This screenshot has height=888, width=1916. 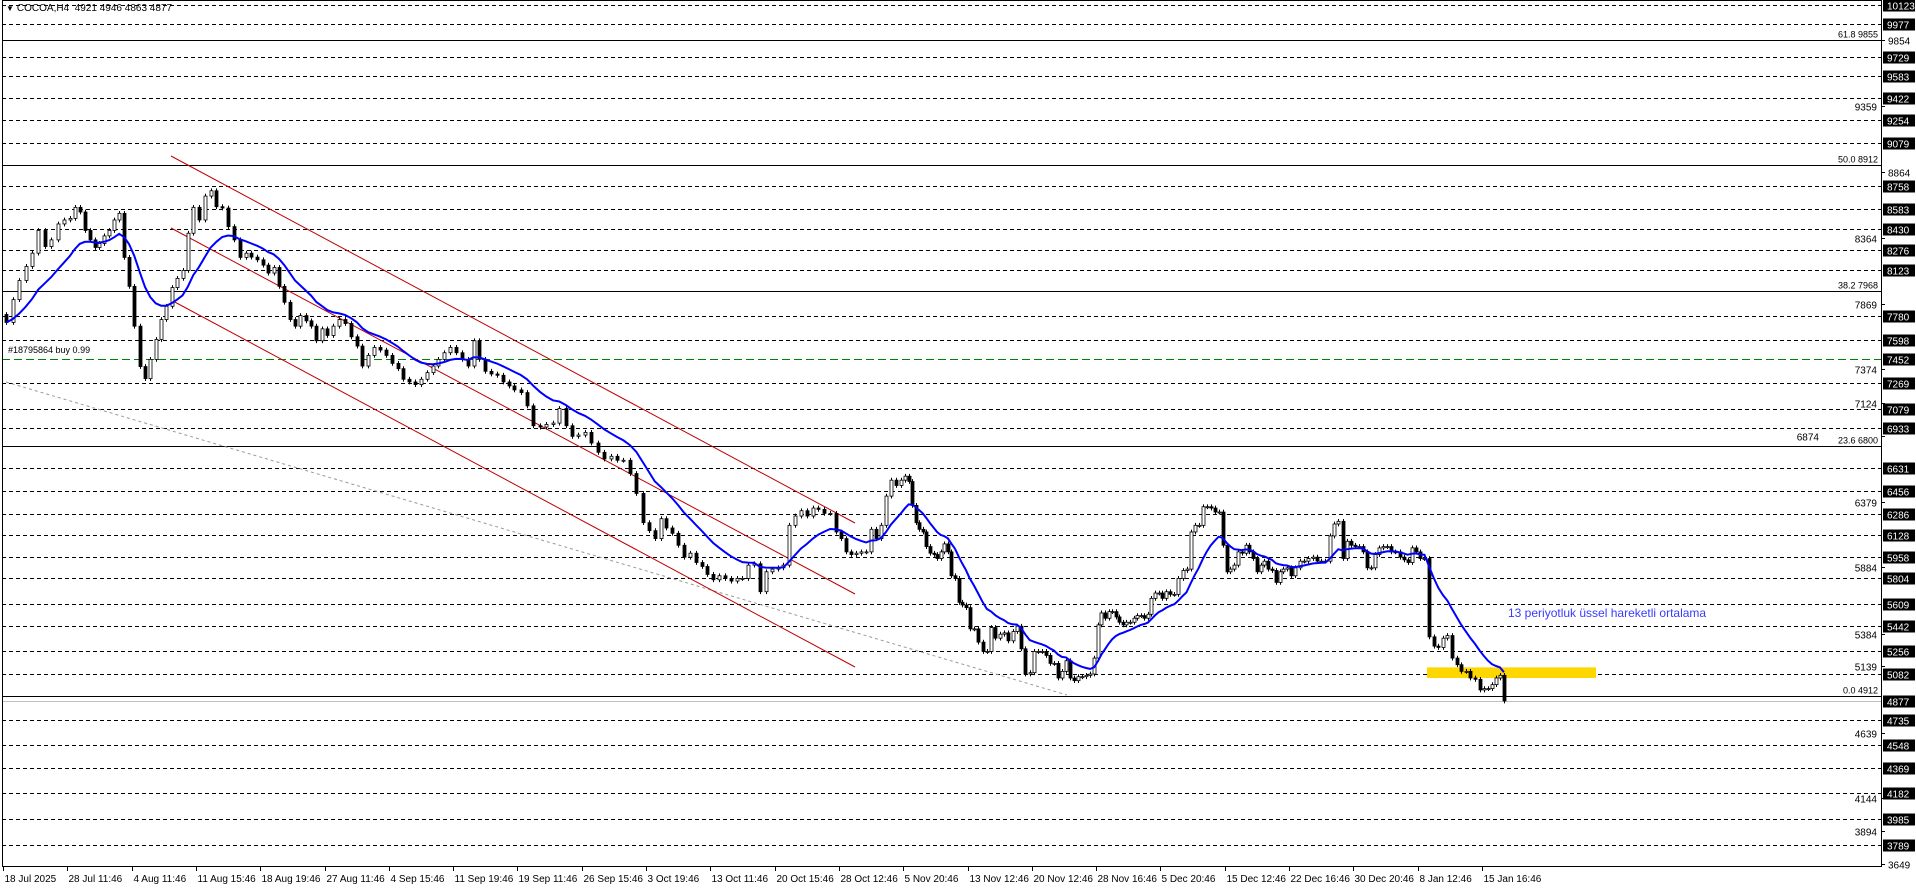 What do you see at coordinates (1898, 252) in the screenshot?
I see `level-price-label: 8276` at bounding box center [1898, 252].